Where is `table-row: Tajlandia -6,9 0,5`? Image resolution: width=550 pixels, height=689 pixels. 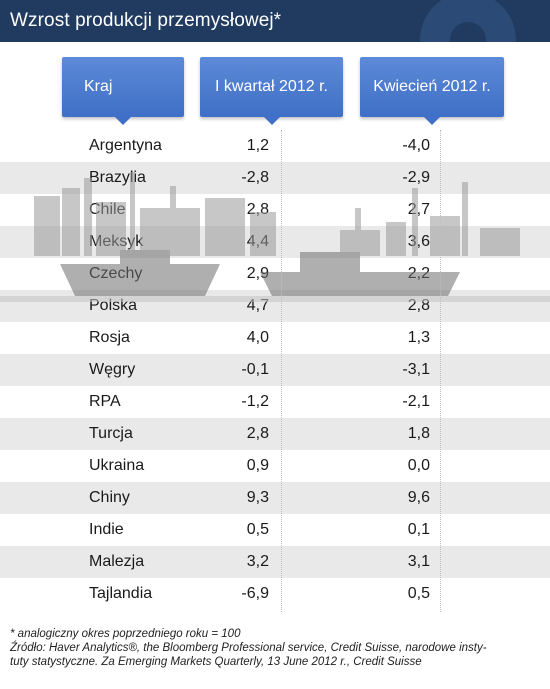
table-row: Tajlandia -6,9 0,5 is located at coordinates (275, 594).